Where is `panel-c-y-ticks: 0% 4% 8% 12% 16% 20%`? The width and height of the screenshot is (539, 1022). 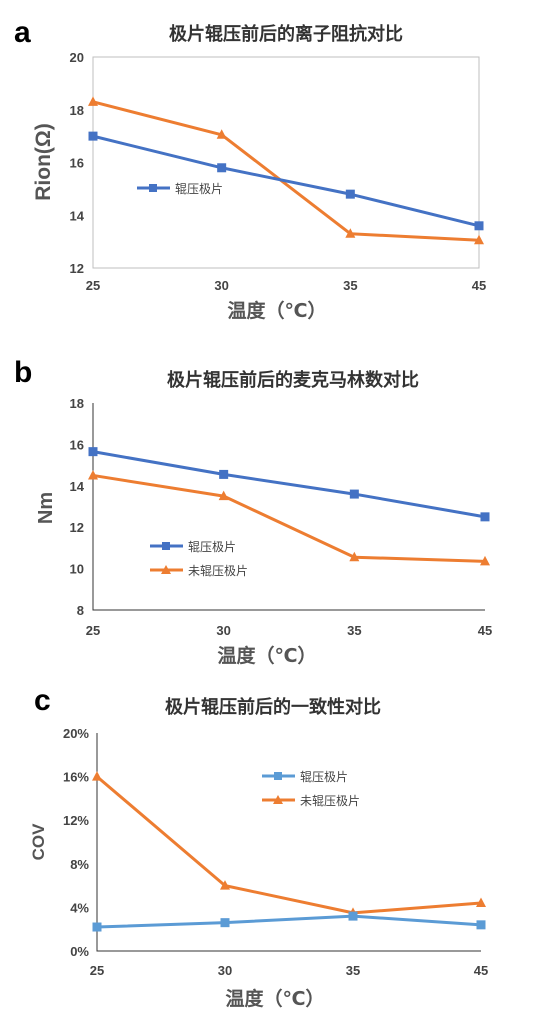 panel-c-y-ticks: 0% 4% 8% 12% 16% 20% is located at coordinates (76, 842).